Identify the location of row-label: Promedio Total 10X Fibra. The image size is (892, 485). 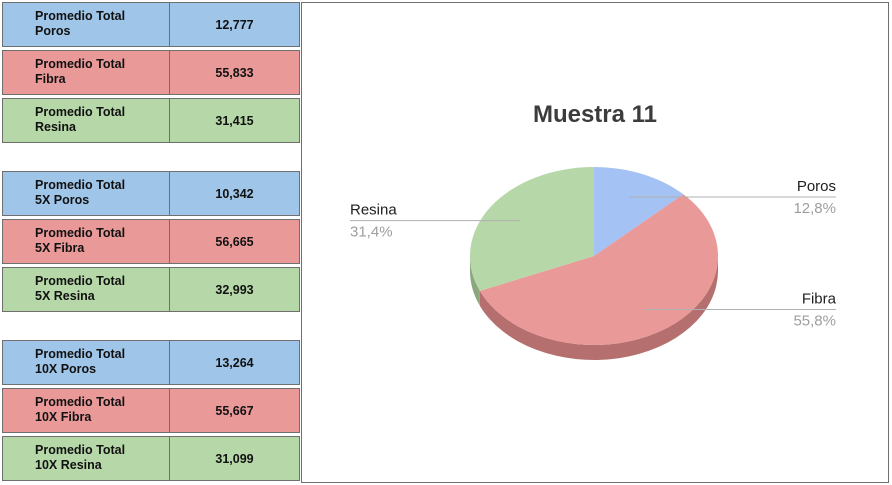
(86, 410).